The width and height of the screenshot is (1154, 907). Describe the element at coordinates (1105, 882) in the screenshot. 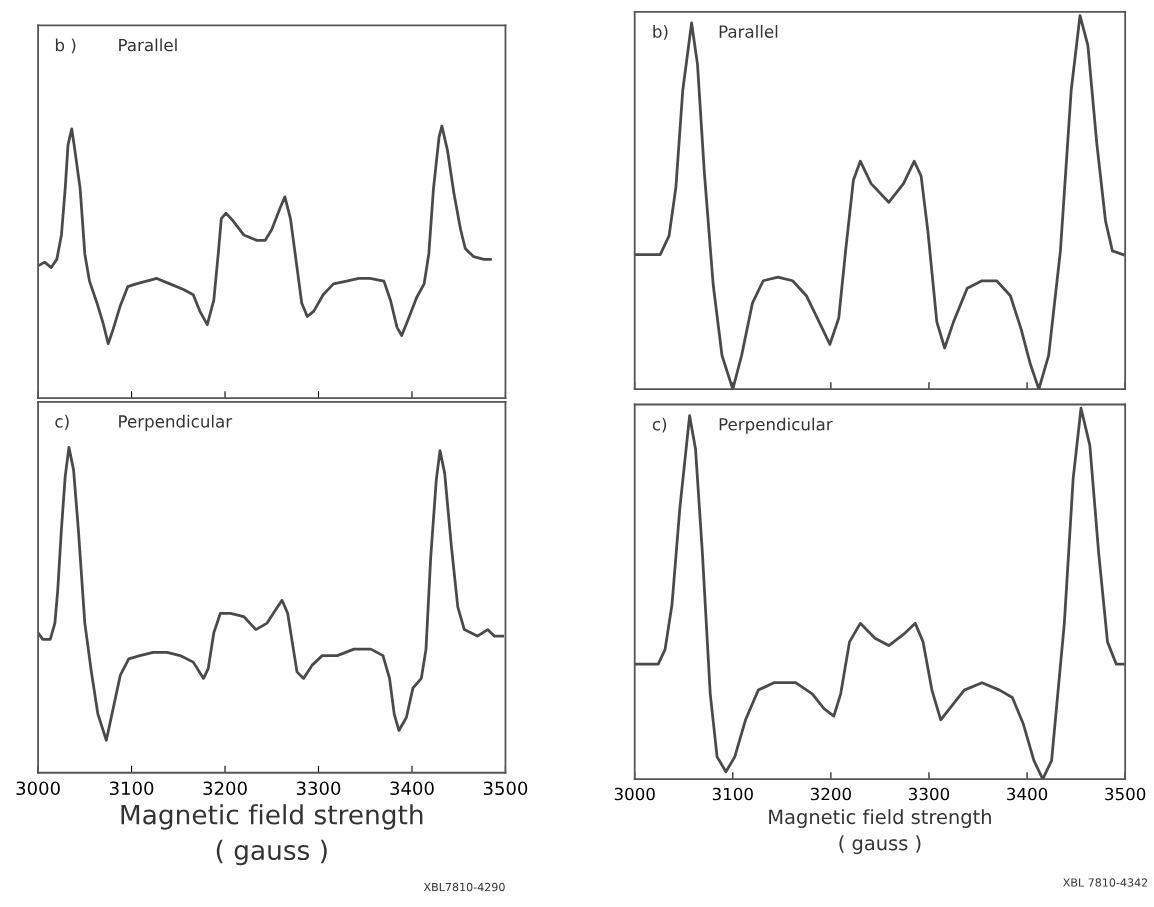

I see `text: XBL 7810-4342` at that location.